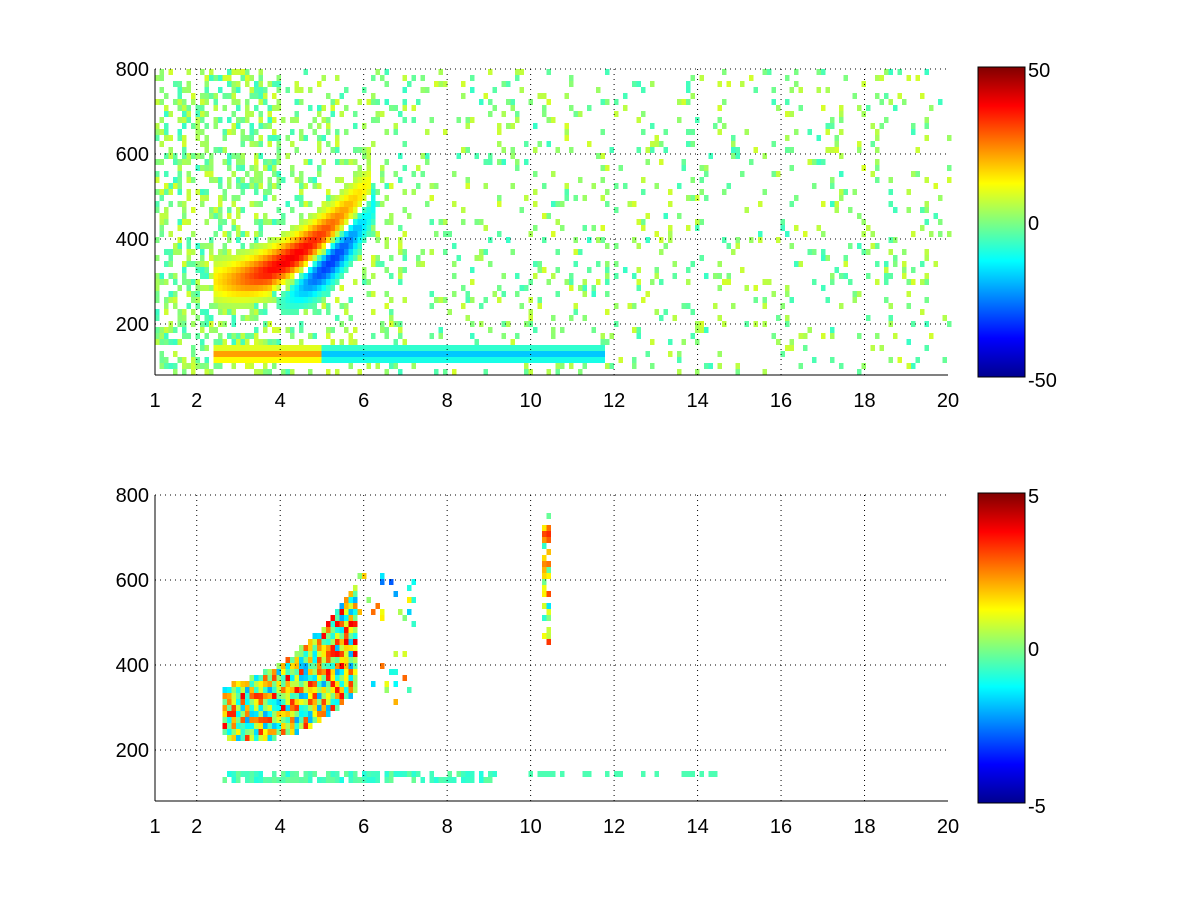  Describe the element at coordinates (154, 401) in the screenshot. I see `x-tick-label: 1` at that location.